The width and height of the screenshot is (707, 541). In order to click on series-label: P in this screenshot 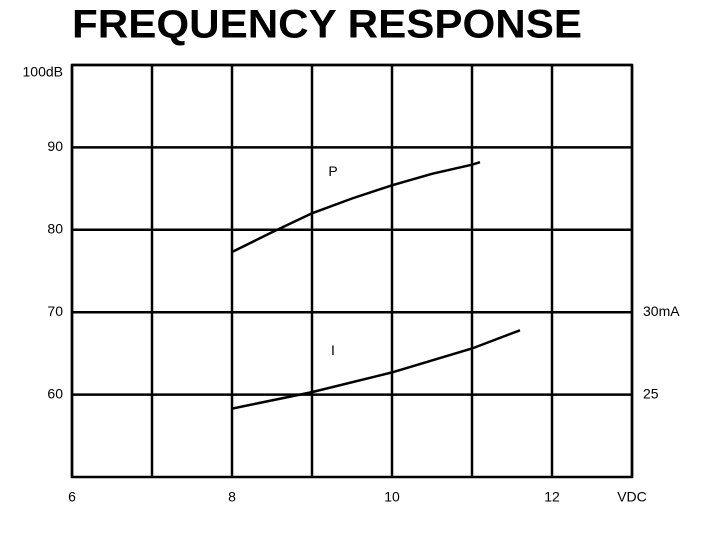, I will do `click(332, 171)`.